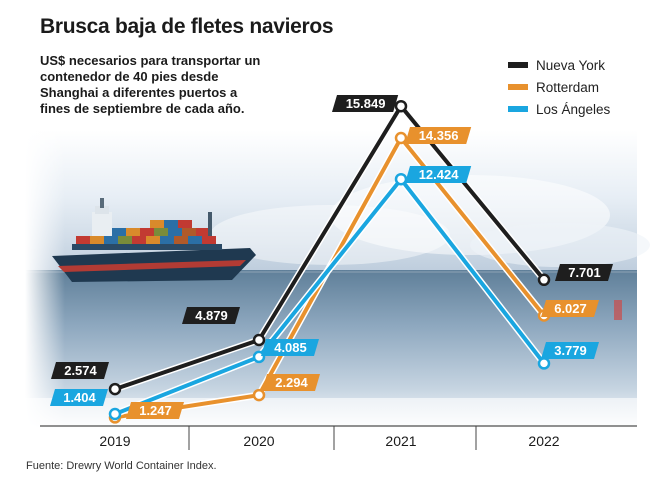 Image resolution: width=660 pixels, height=481 pixels. What do you see at coordinates (121, 466) in the screenshot?
I see `source-note: Fuente: Drewry World Container Index.` at bounding box center [121, 466].